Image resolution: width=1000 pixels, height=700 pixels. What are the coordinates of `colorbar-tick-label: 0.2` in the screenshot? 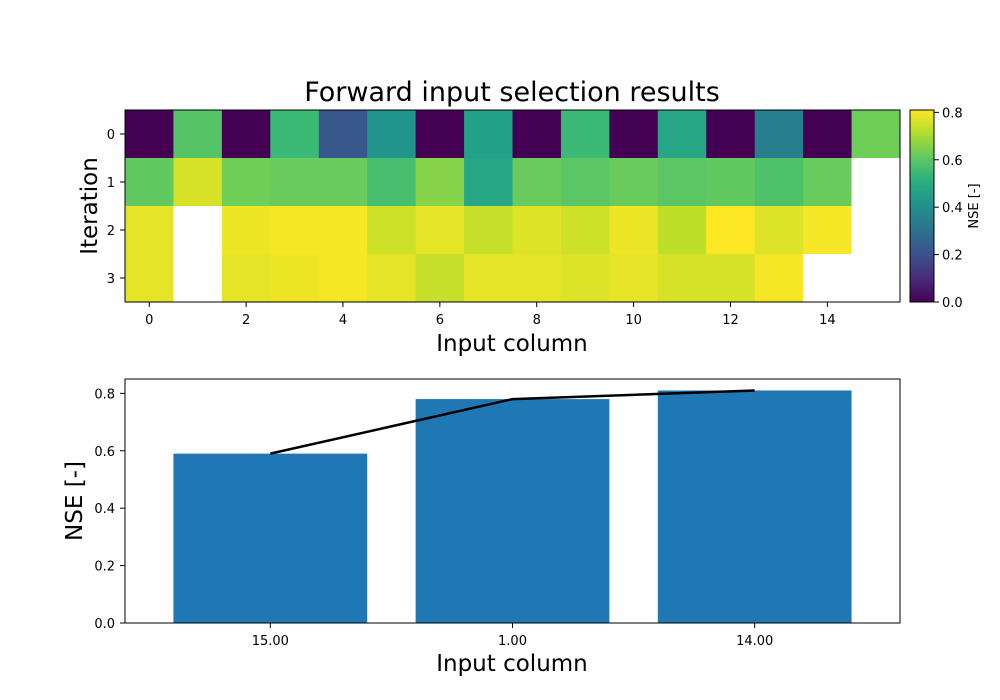 It's located at (952, 256).